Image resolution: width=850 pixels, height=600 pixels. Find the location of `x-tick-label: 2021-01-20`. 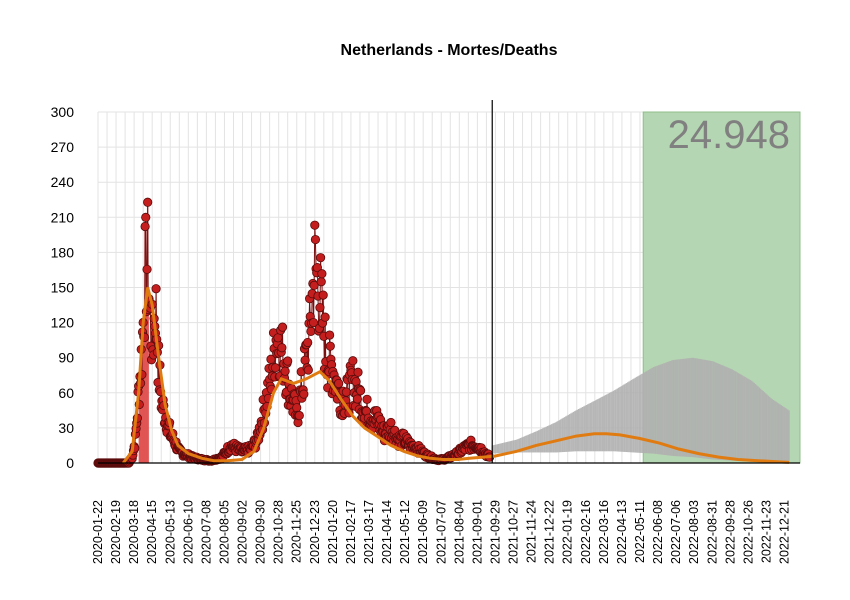

x-tick-label: 2021-01-20 is located at coordinates (333, 532).